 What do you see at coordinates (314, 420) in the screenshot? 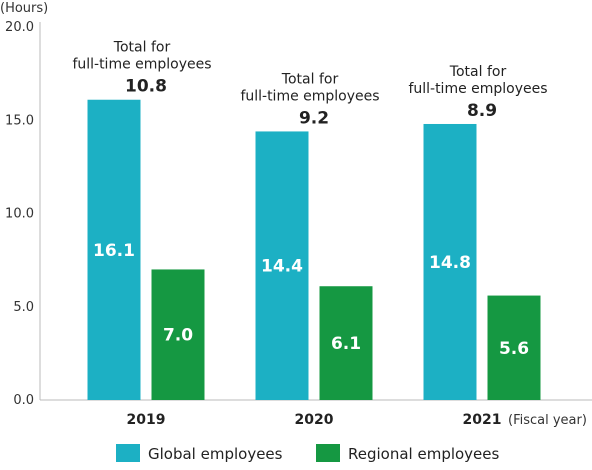
I see `x-category-label: 2020` at bounding box center [314, 420].